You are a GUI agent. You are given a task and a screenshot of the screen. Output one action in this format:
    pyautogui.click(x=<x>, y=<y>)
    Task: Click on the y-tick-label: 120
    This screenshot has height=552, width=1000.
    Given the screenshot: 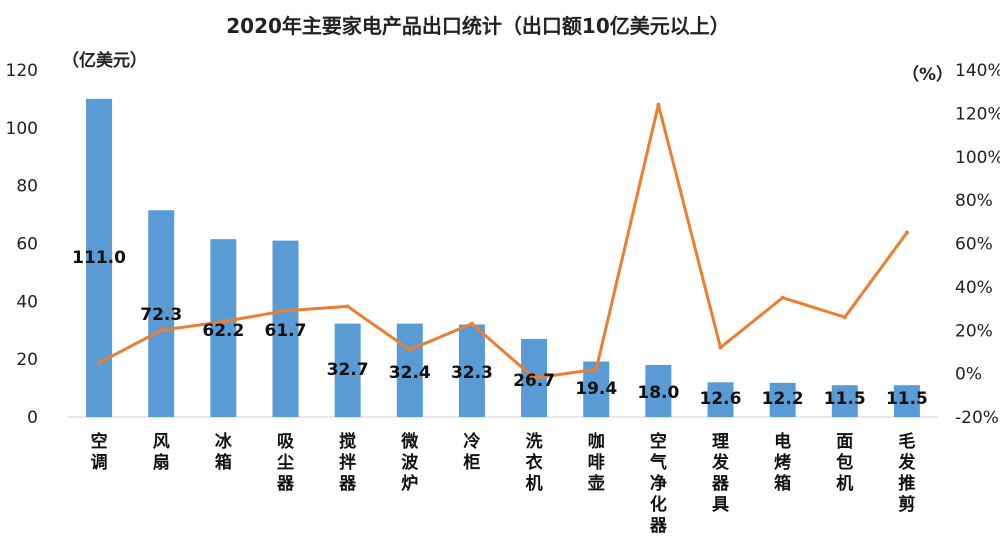 What is the action you would take?
    pyautogui.click(x=22, y=71)
    